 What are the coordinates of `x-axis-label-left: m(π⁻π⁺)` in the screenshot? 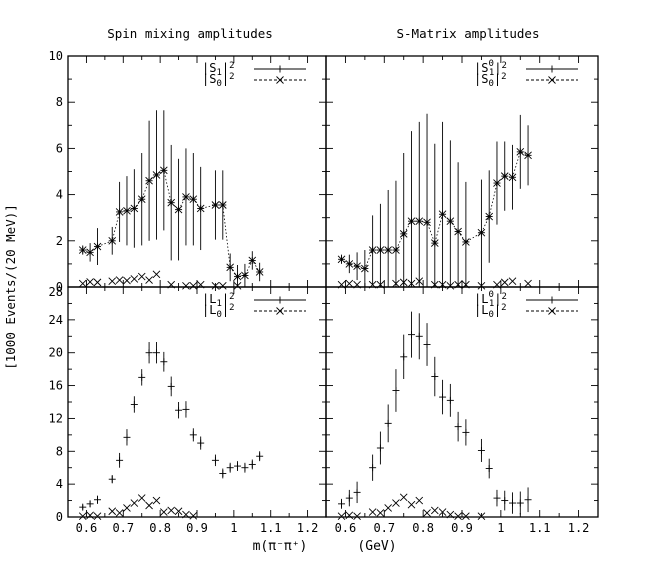 It's located at (280, 546).